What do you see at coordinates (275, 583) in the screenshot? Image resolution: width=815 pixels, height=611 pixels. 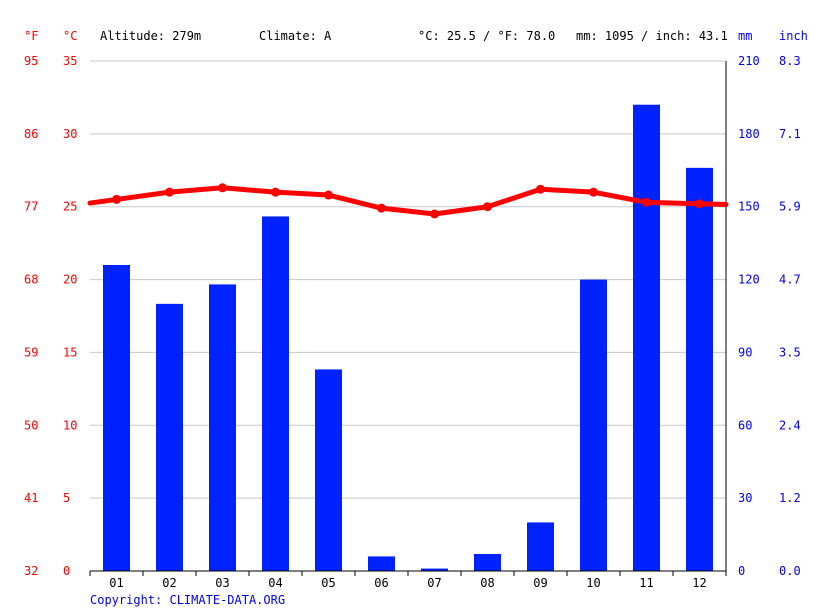 I see `month-tick-label: 04` at bounding box center [275, 583].